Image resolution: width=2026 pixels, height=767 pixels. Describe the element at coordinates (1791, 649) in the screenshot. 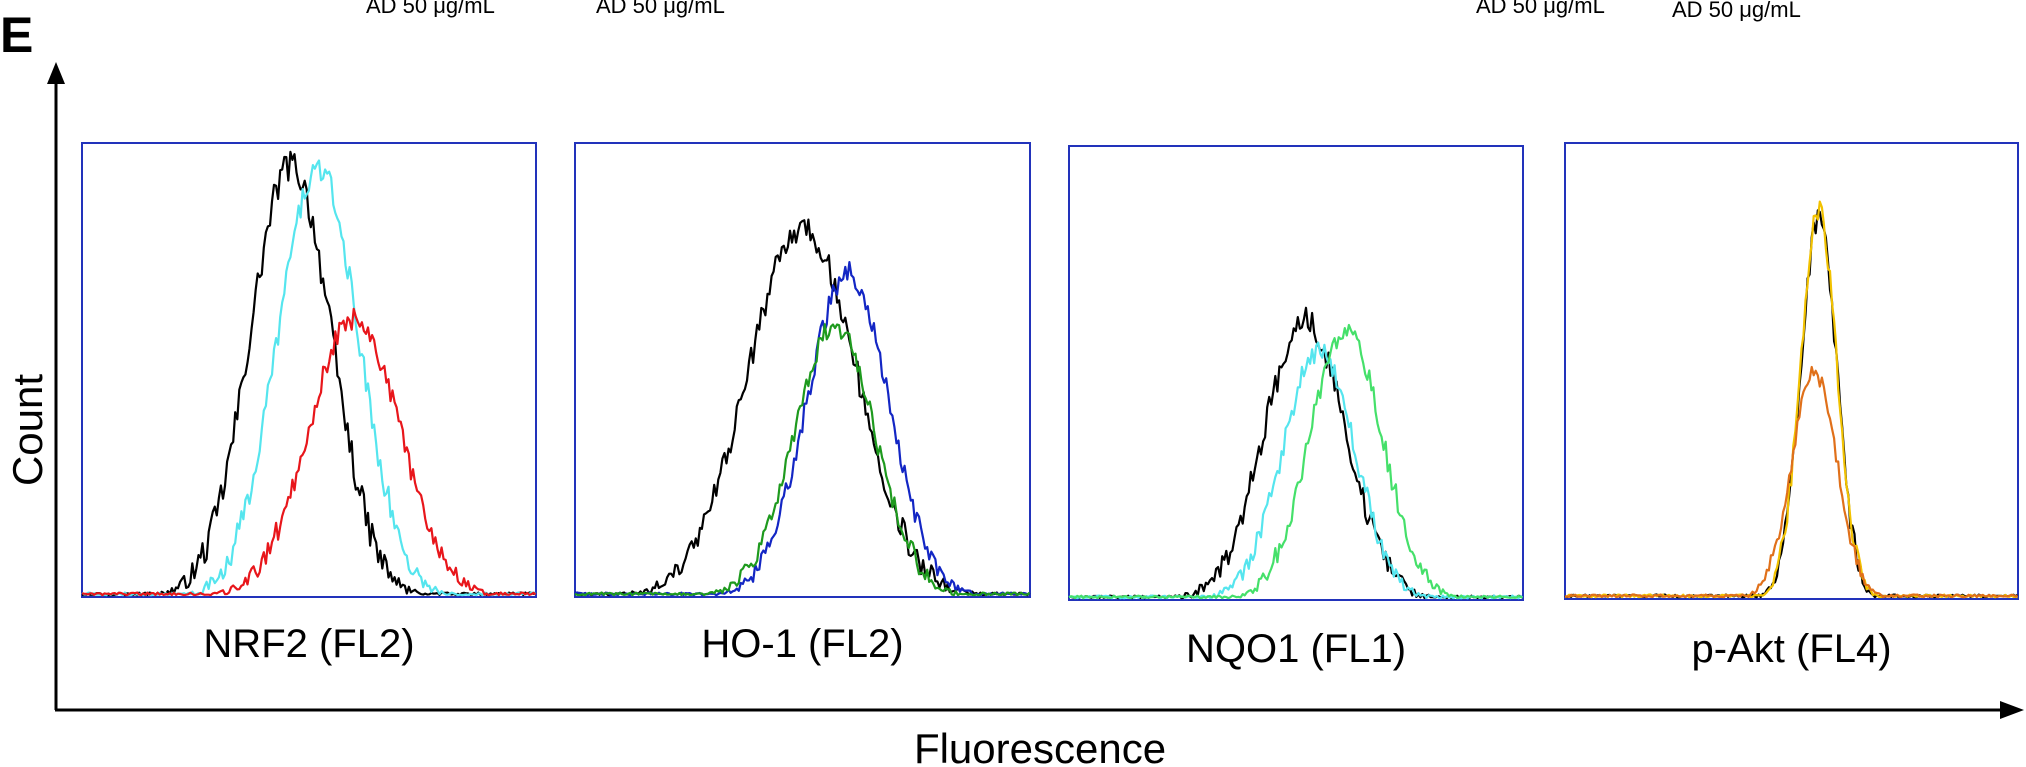

I see `panel-axis-label: p-Akt (FL4)` at that location.